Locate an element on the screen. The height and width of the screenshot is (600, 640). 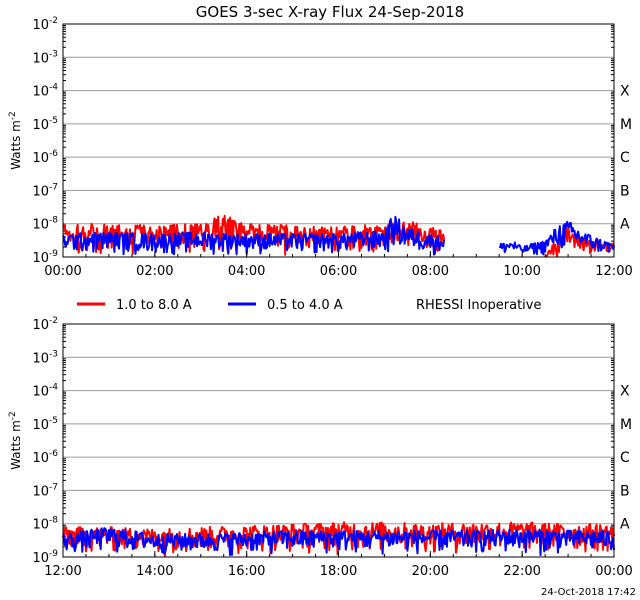
x-tick-label-0: 00:00 is located at coordinates (62, 271).